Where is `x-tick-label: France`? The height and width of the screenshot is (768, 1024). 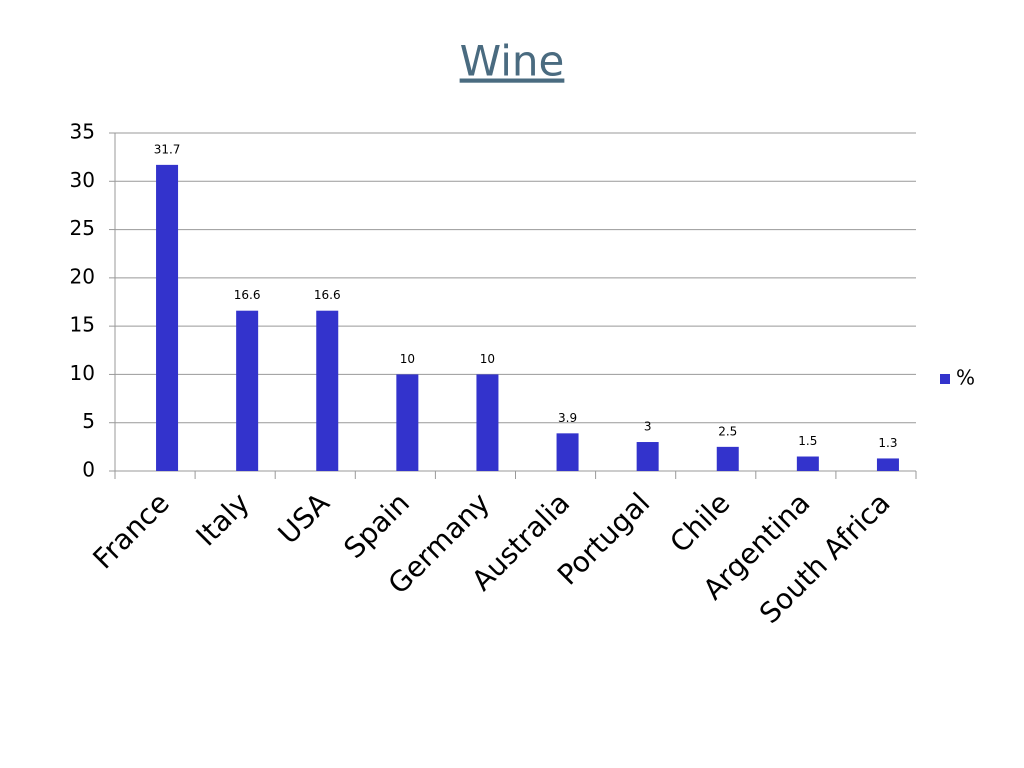
x-tick-label: France is located at coordinates (131, 530).